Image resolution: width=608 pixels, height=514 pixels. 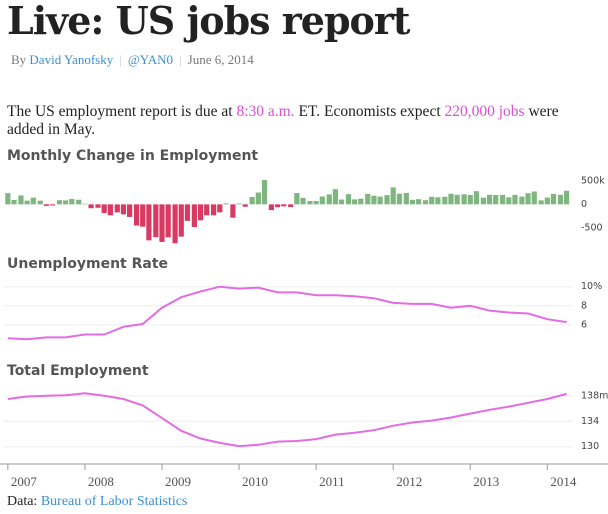 What do you see at coordinates (71, 59) in the screenshot?
I see `author-link: David Yanofsky` at bounding box center [71, 59].